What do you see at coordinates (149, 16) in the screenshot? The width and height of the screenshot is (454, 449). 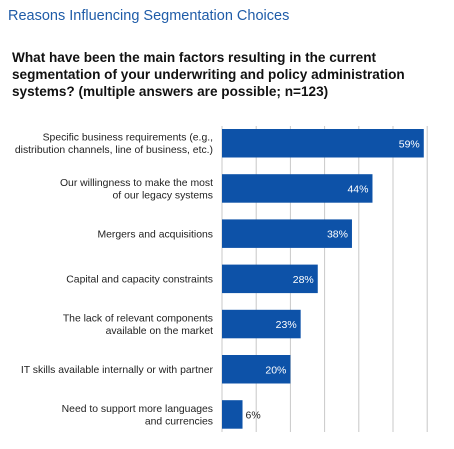 I see `page-title: Reasons Influencing Segmentation Choices` at bounding box center [149, 16].